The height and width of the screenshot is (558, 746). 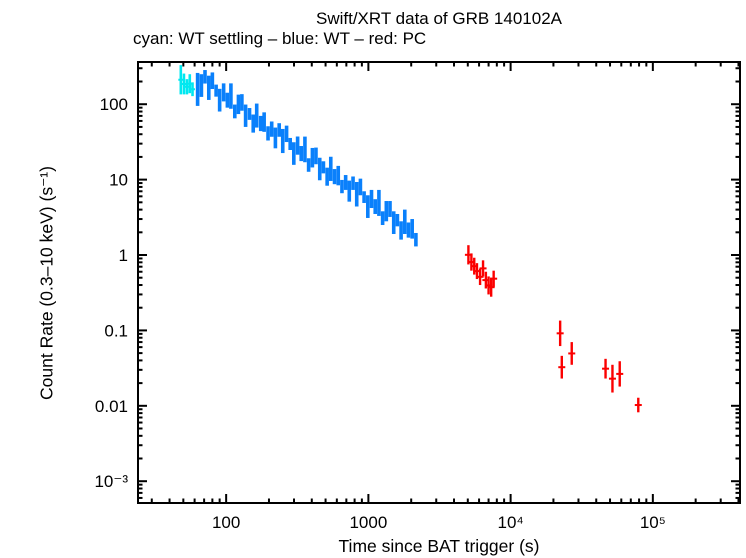 What do you see at coordinates (46, 283) in the screenshot?
I see `y-axis-label: Count Rate (0.3–10 keV) (s⁻¹)` at bounding box center [46, 283].